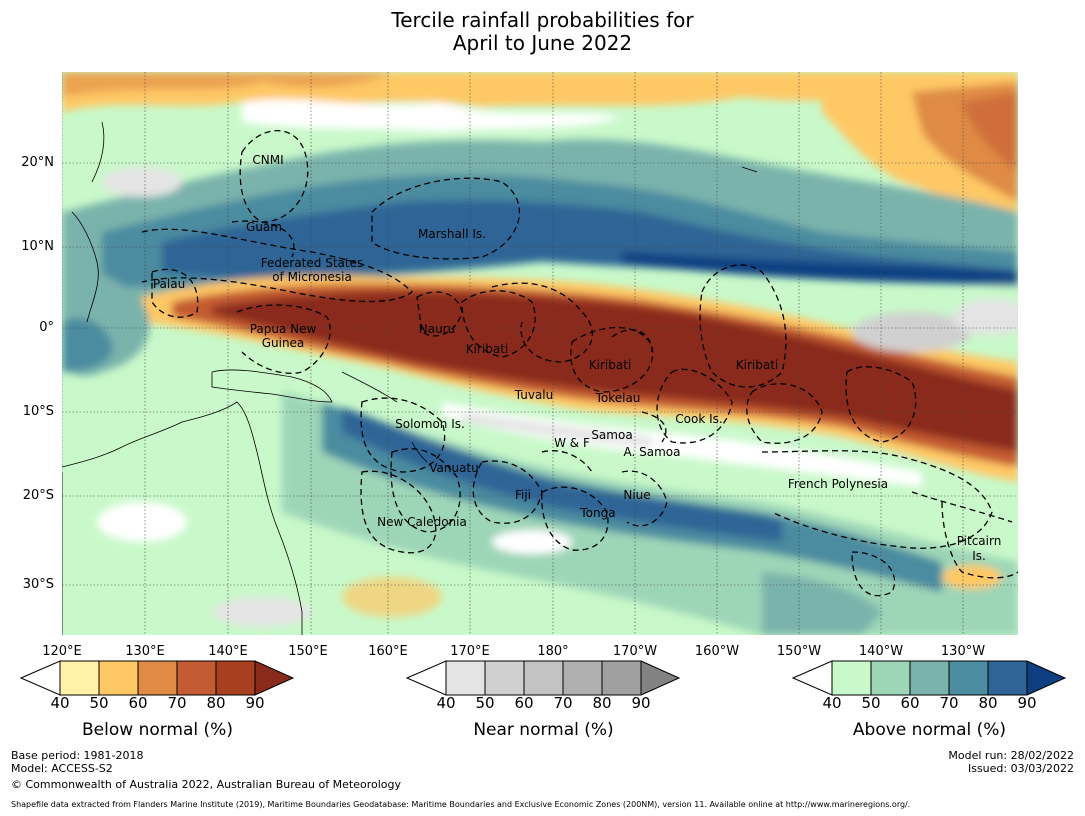 The image size is (1085, 816). Describe the element at coordinates (177, 703) in the screenshot. I see `below-tick-70: 70` at that location.